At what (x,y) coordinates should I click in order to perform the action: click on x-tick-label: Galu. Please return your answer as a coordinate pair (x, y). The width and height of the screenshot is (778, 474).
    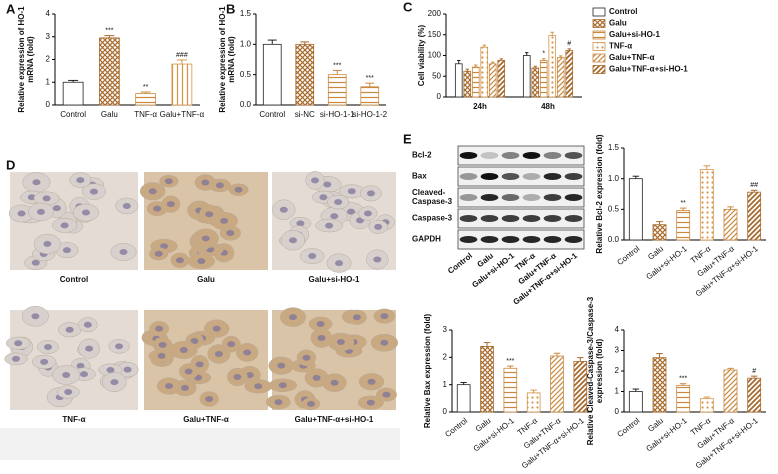
    Looking at the image, I should click on (655, 425).